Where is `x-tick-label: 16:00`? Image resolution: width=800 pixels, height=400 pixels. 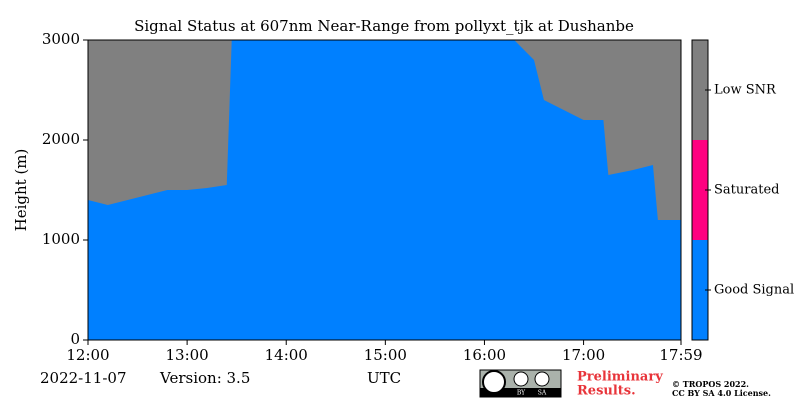 x-tick-label: 16:00 is located at coordinates (484, 355).